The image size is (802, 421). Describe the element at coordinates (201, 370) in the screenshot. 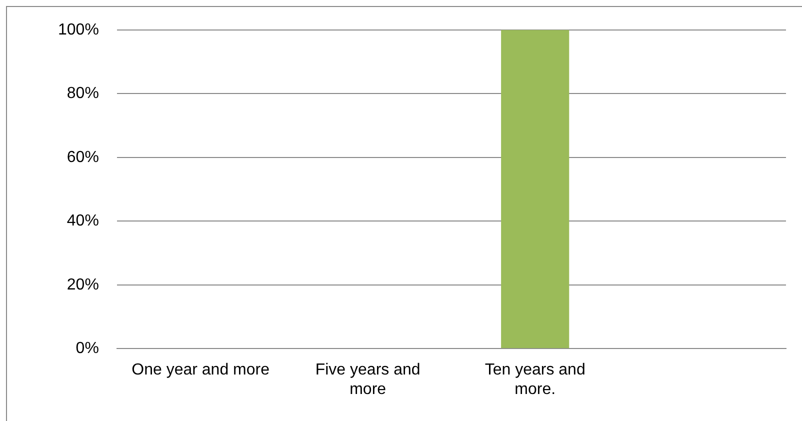

I see `x-tick-label: One year and more` at that location.